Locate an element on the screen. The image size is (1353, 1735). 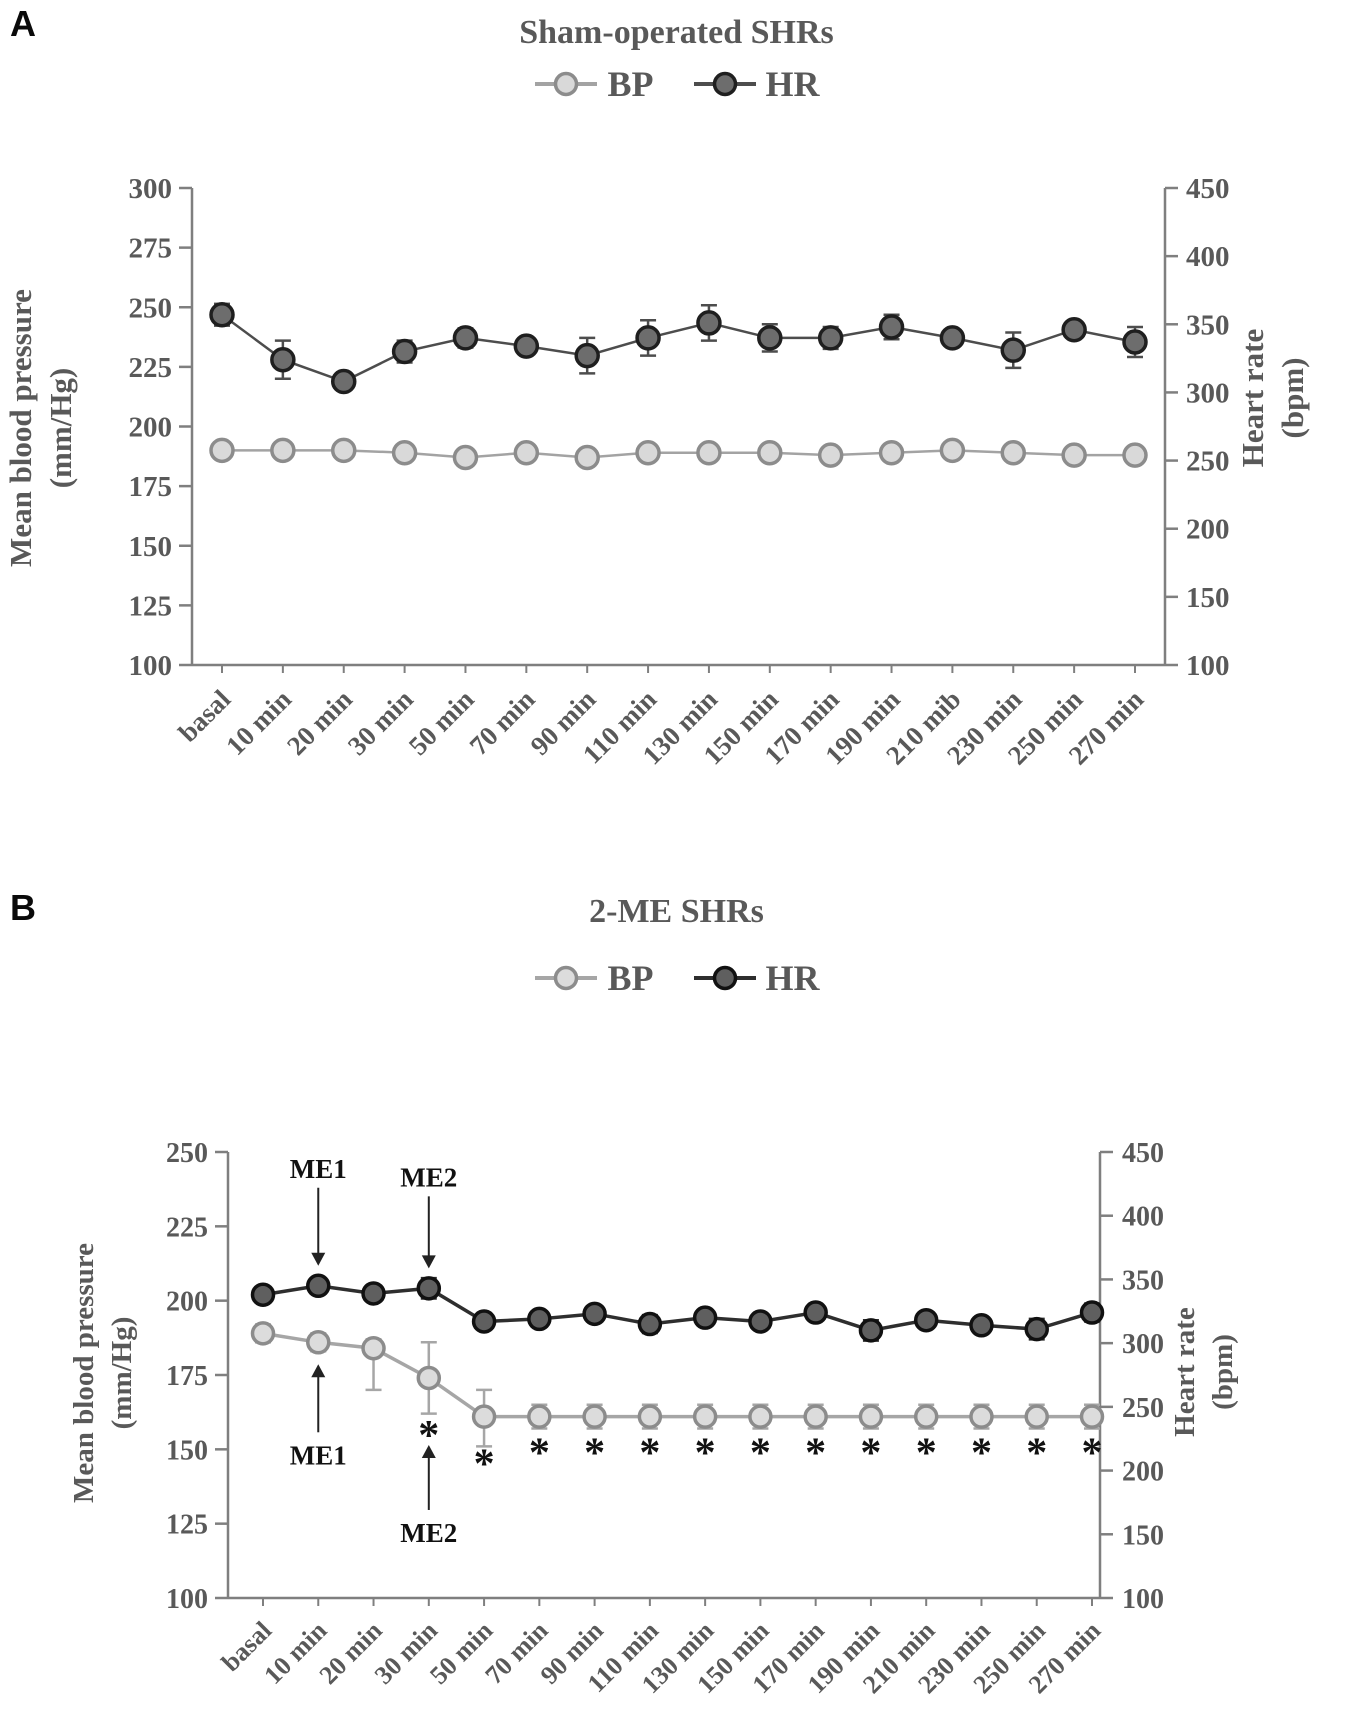
right-axis-tick-label: 100 is located at coordinates (1208, 666).